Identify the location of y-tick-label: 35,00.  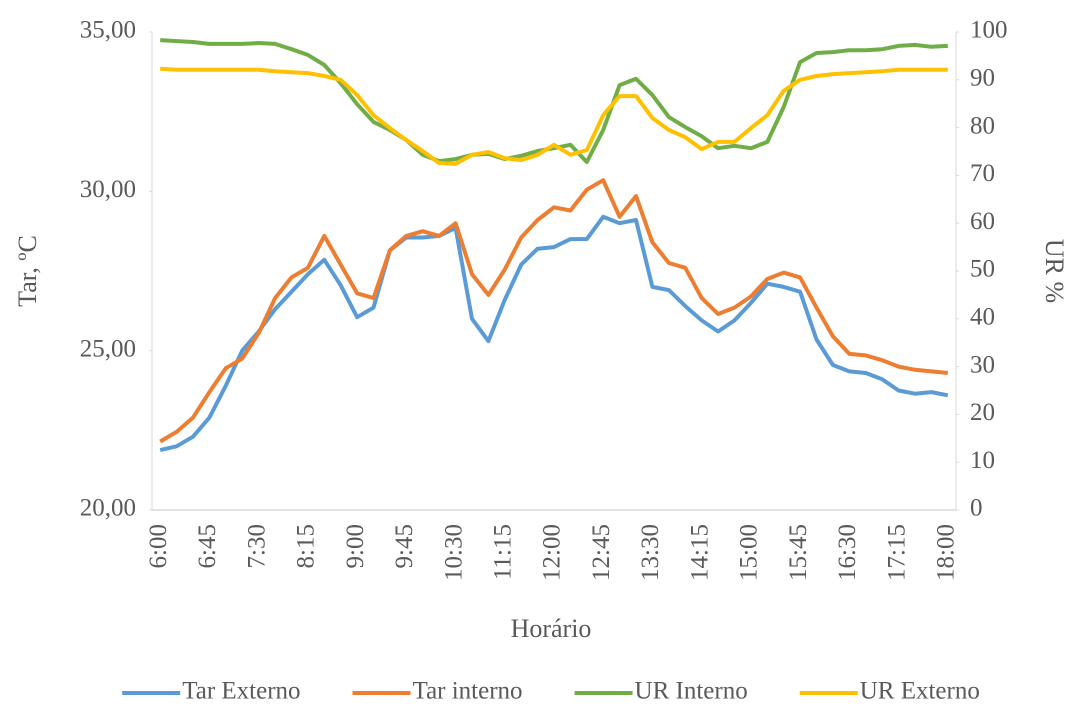
(108, 30).